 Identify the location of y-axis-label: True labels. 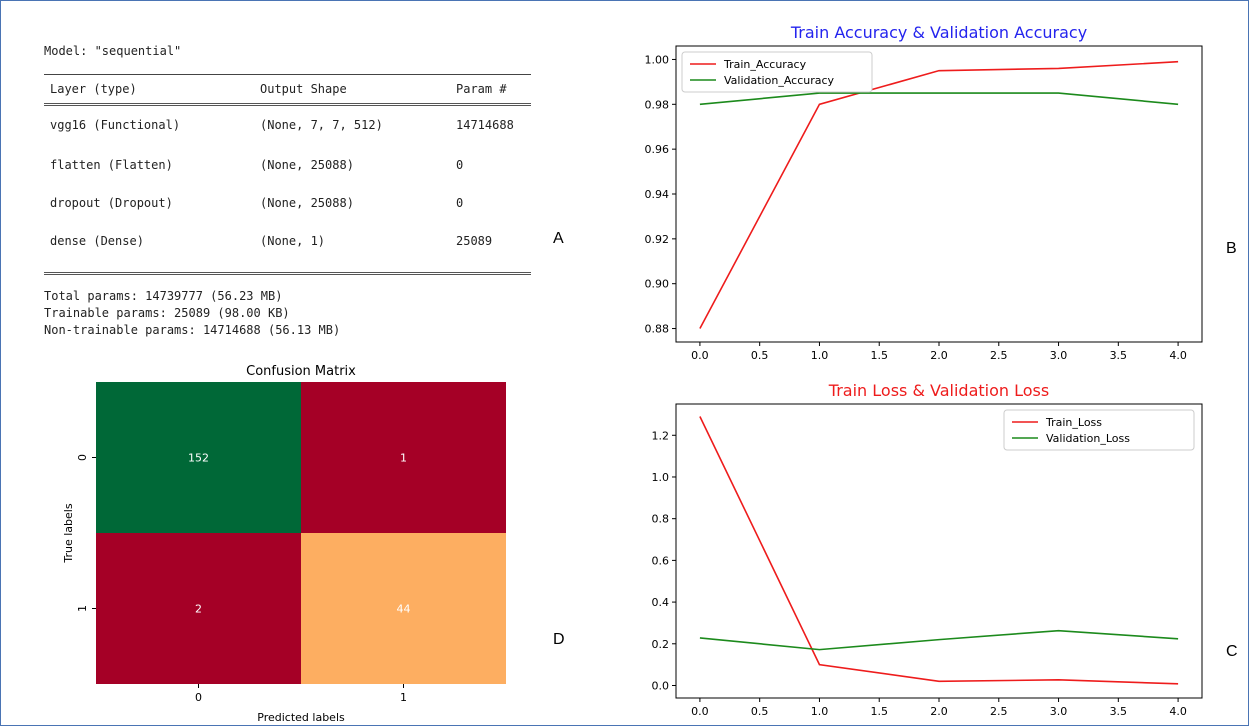
(68, 533).